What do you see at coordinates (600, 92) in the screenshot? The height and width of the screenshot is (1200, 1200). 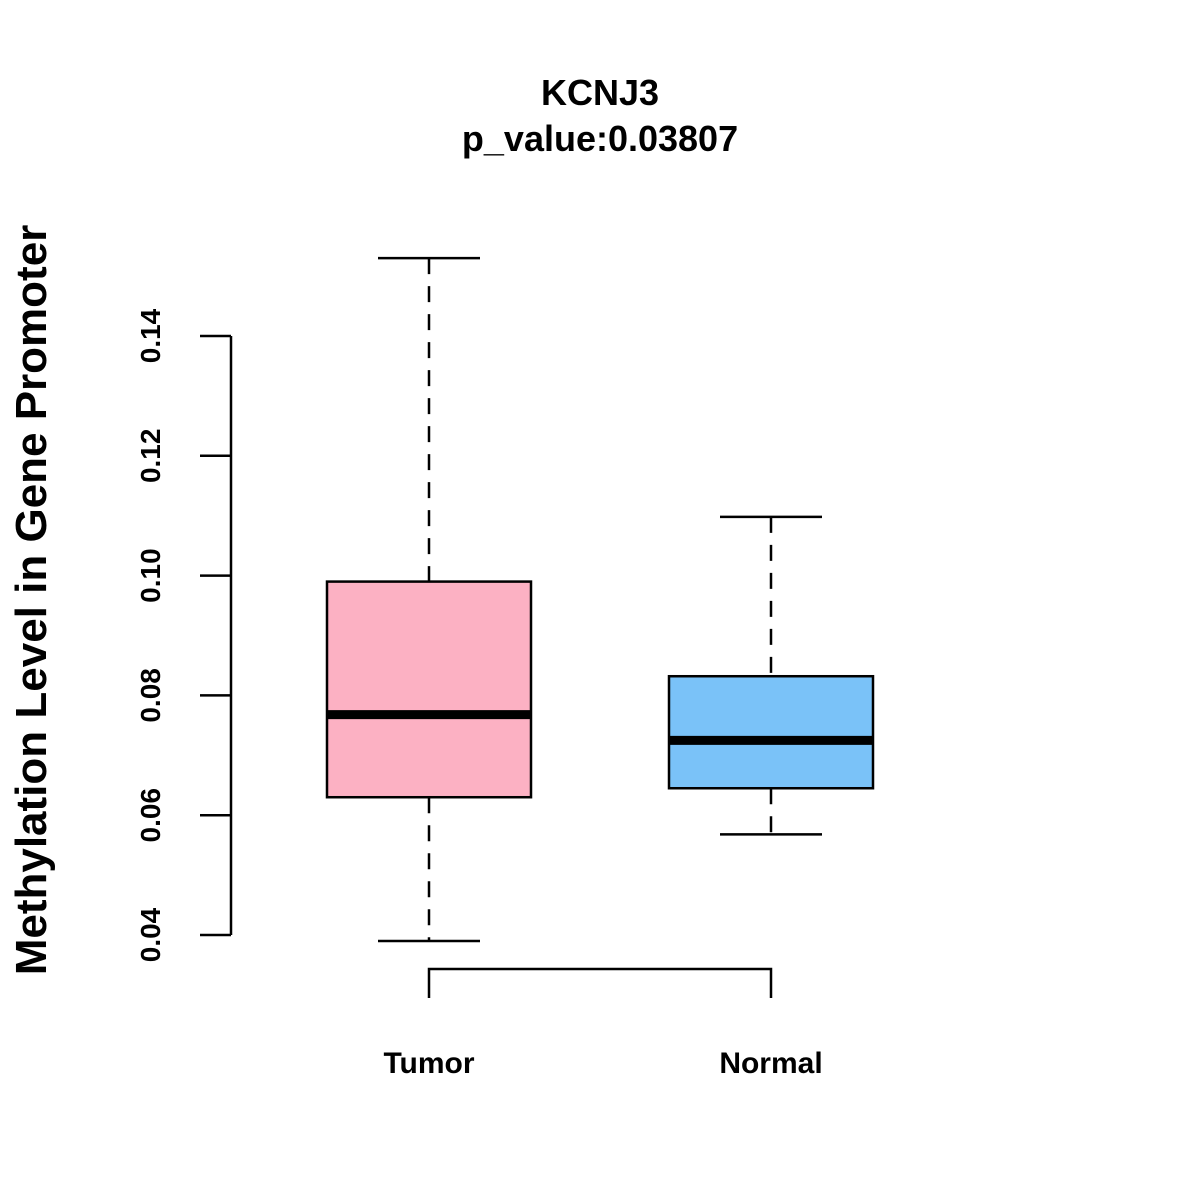 I see `chart-title: KCNJ3` at bounding box center [600, 92].